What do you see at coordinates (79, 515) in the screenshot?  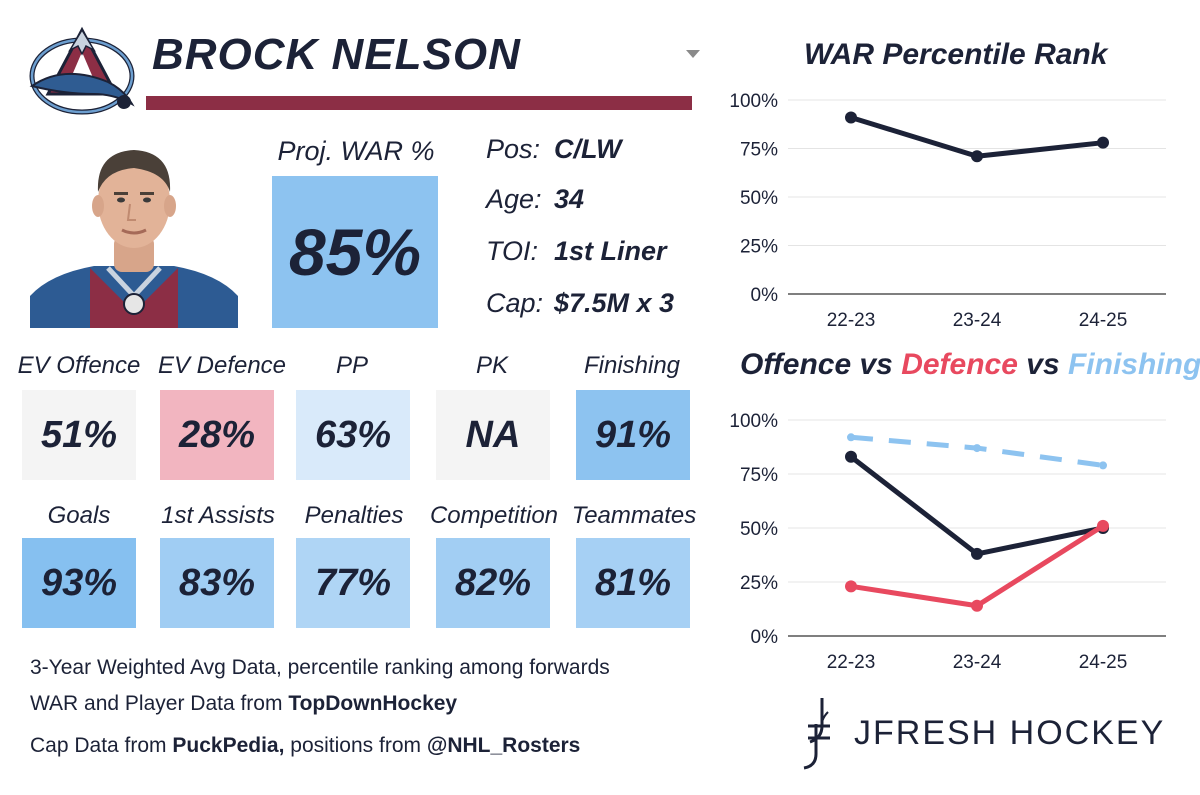 I see `tile-label-goals: Goals` at bounding box center [79, 515].